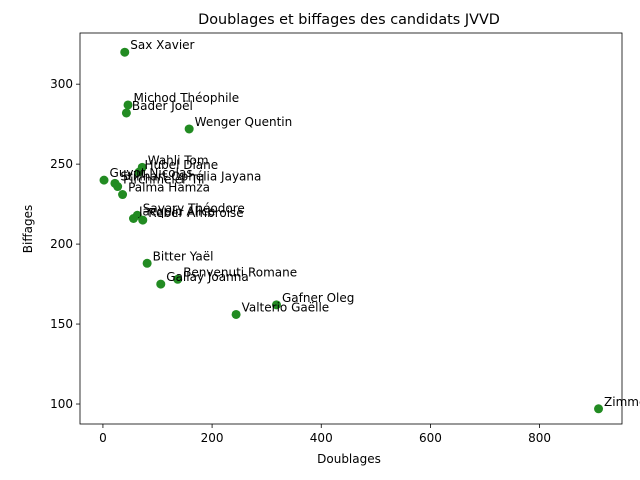 Image resolution: width=640 pixels, height=480 pixels. What do you see at coordinates (162, 45) in the screenshot?
I see `data-point-label: Sax Xavier` at bounding box center [162, 45].